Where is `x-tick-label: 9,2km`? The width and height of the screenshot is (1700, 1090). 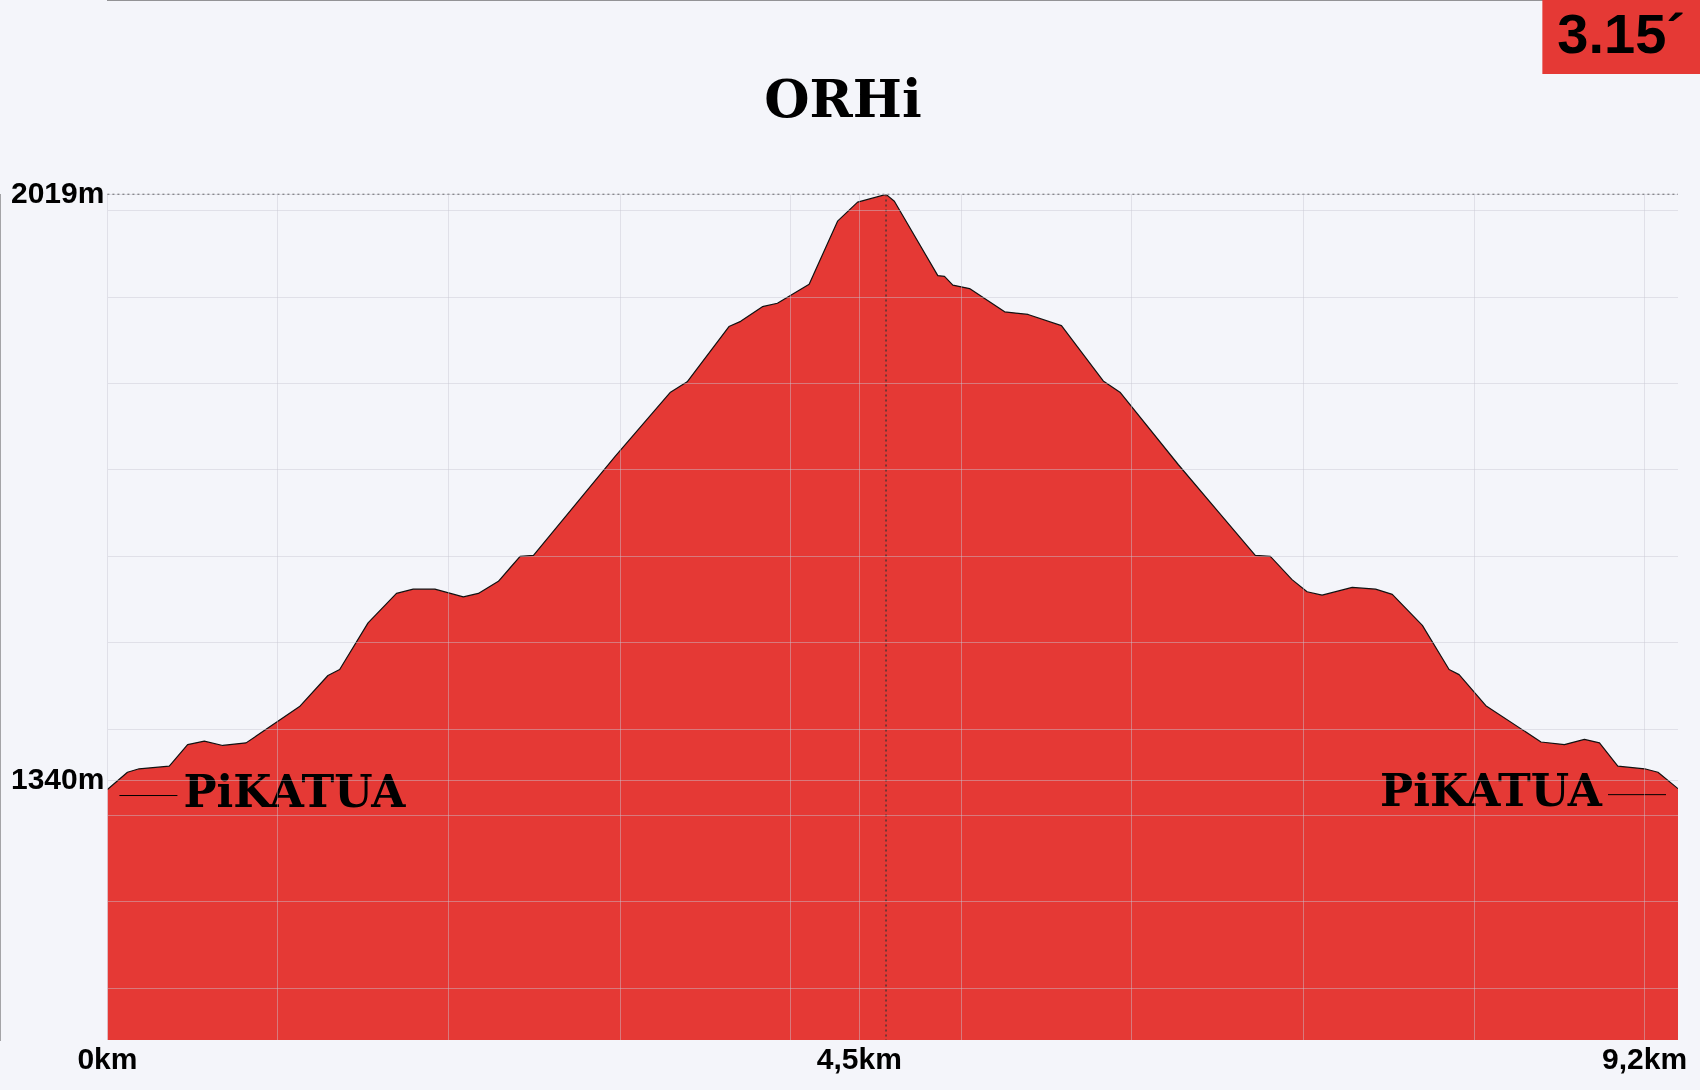 x-tick-label: 9,2km is located at coordinates (1645, 1059).